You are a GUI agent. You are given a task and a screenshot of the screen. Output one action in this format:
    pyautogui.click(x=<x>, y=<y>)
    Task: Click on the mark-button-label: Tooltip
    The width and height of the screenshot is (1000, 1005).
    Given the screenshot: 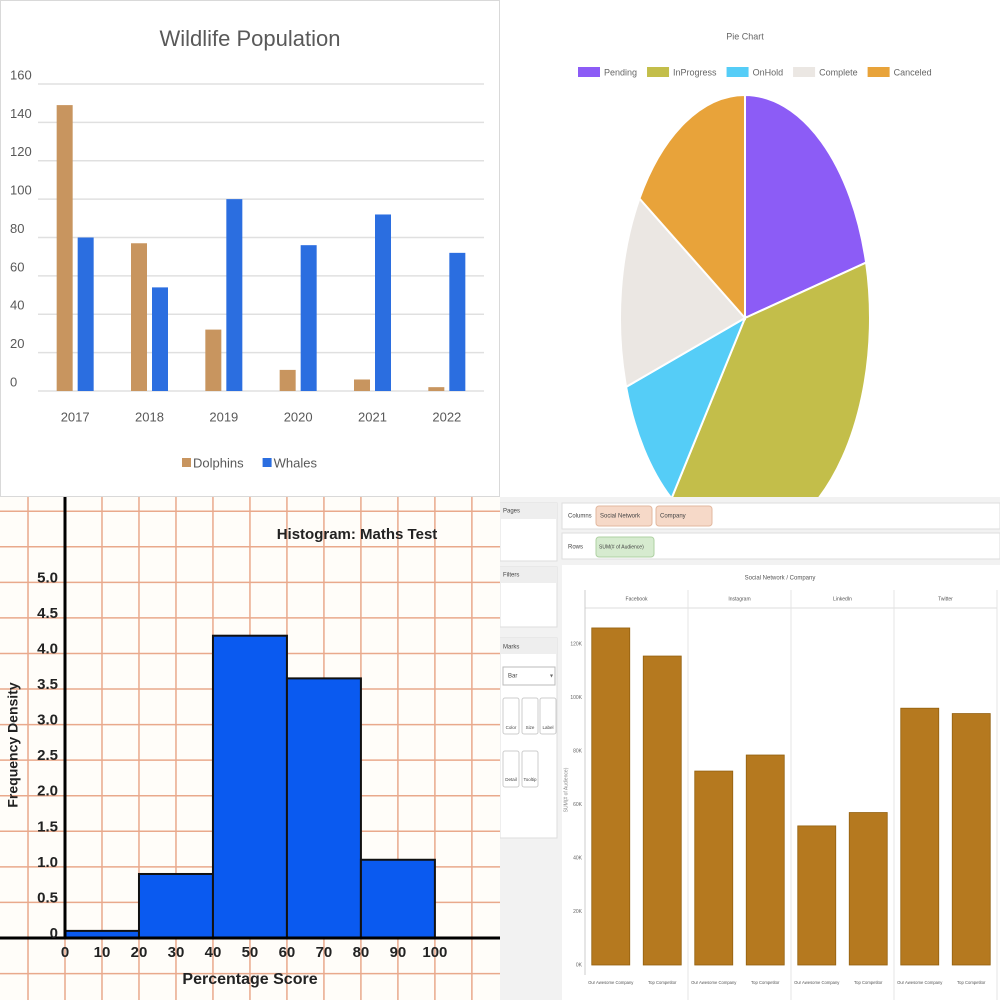 What is the action you would take?
    pyautogui.click(x=530, y=779)
    